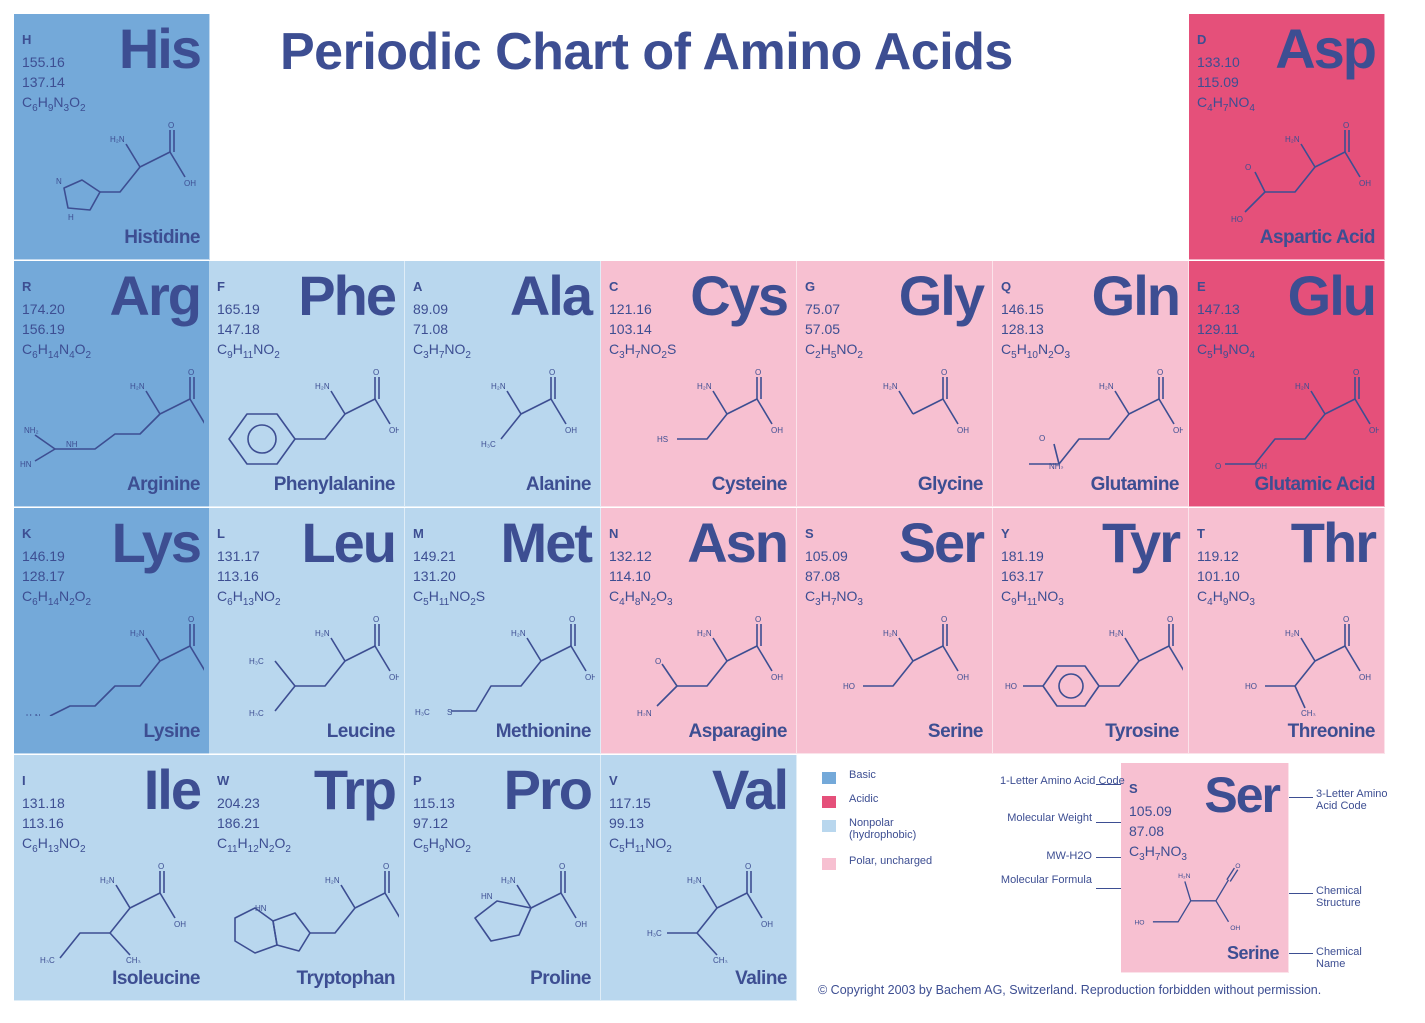 The width and height of the screenshot is (1425, 1023). Describe the element at coordinates (627, 823) in the screenshot. I see `mw-minus-water: 99.13` at that location.